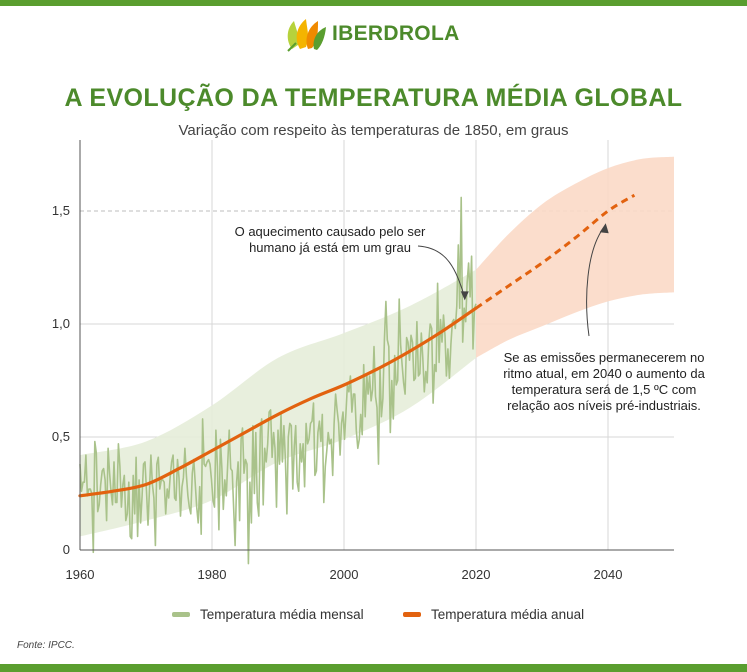  What do you see at coordinates (396, 33) in the screenshot?
I see `brand-name: IBERDROLA` at bounding box center [396, 33].